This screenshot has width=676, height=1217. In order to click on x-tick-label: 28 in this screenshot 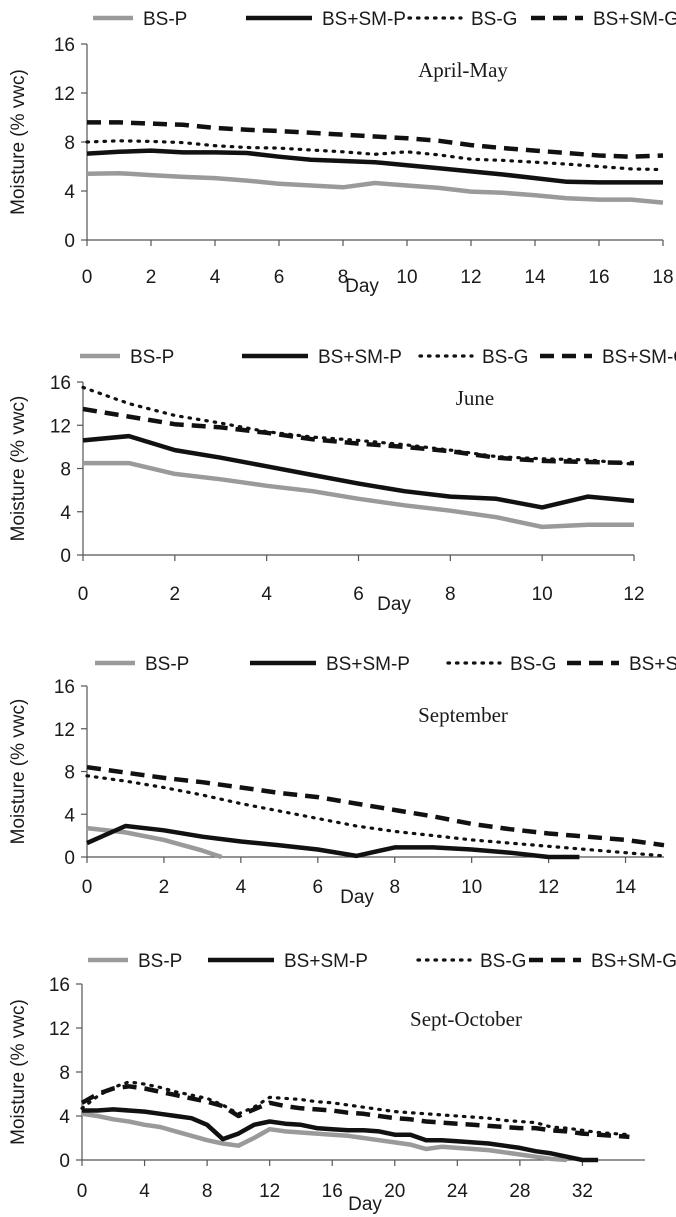, I will do `click(519, 1191)`.